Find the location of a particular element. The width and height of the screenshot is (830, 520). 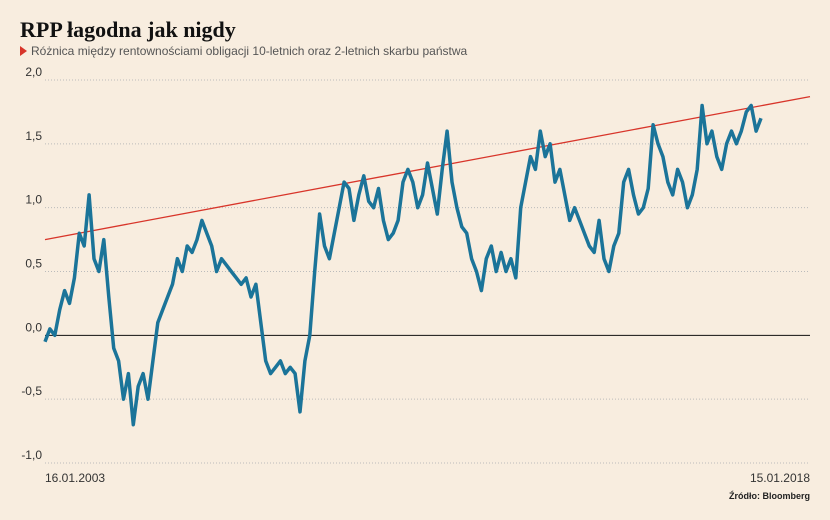

subtitle-marker is located at coordinates (23, 51).